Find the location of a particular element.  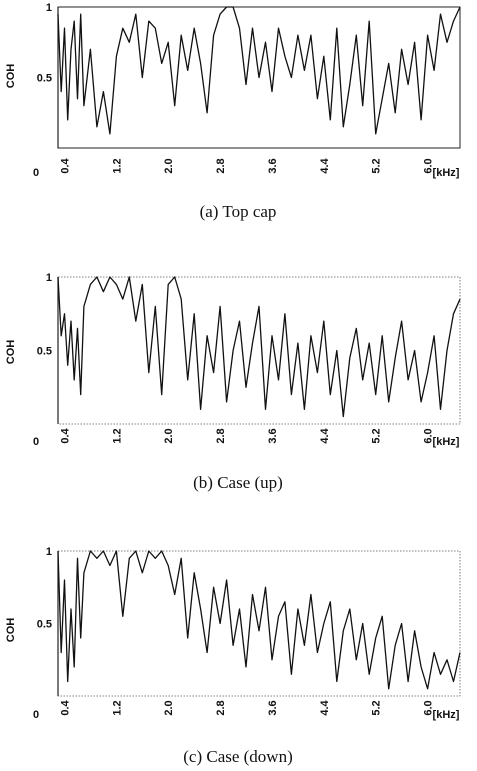

coherence-trace is located at coordinates (259, 70).